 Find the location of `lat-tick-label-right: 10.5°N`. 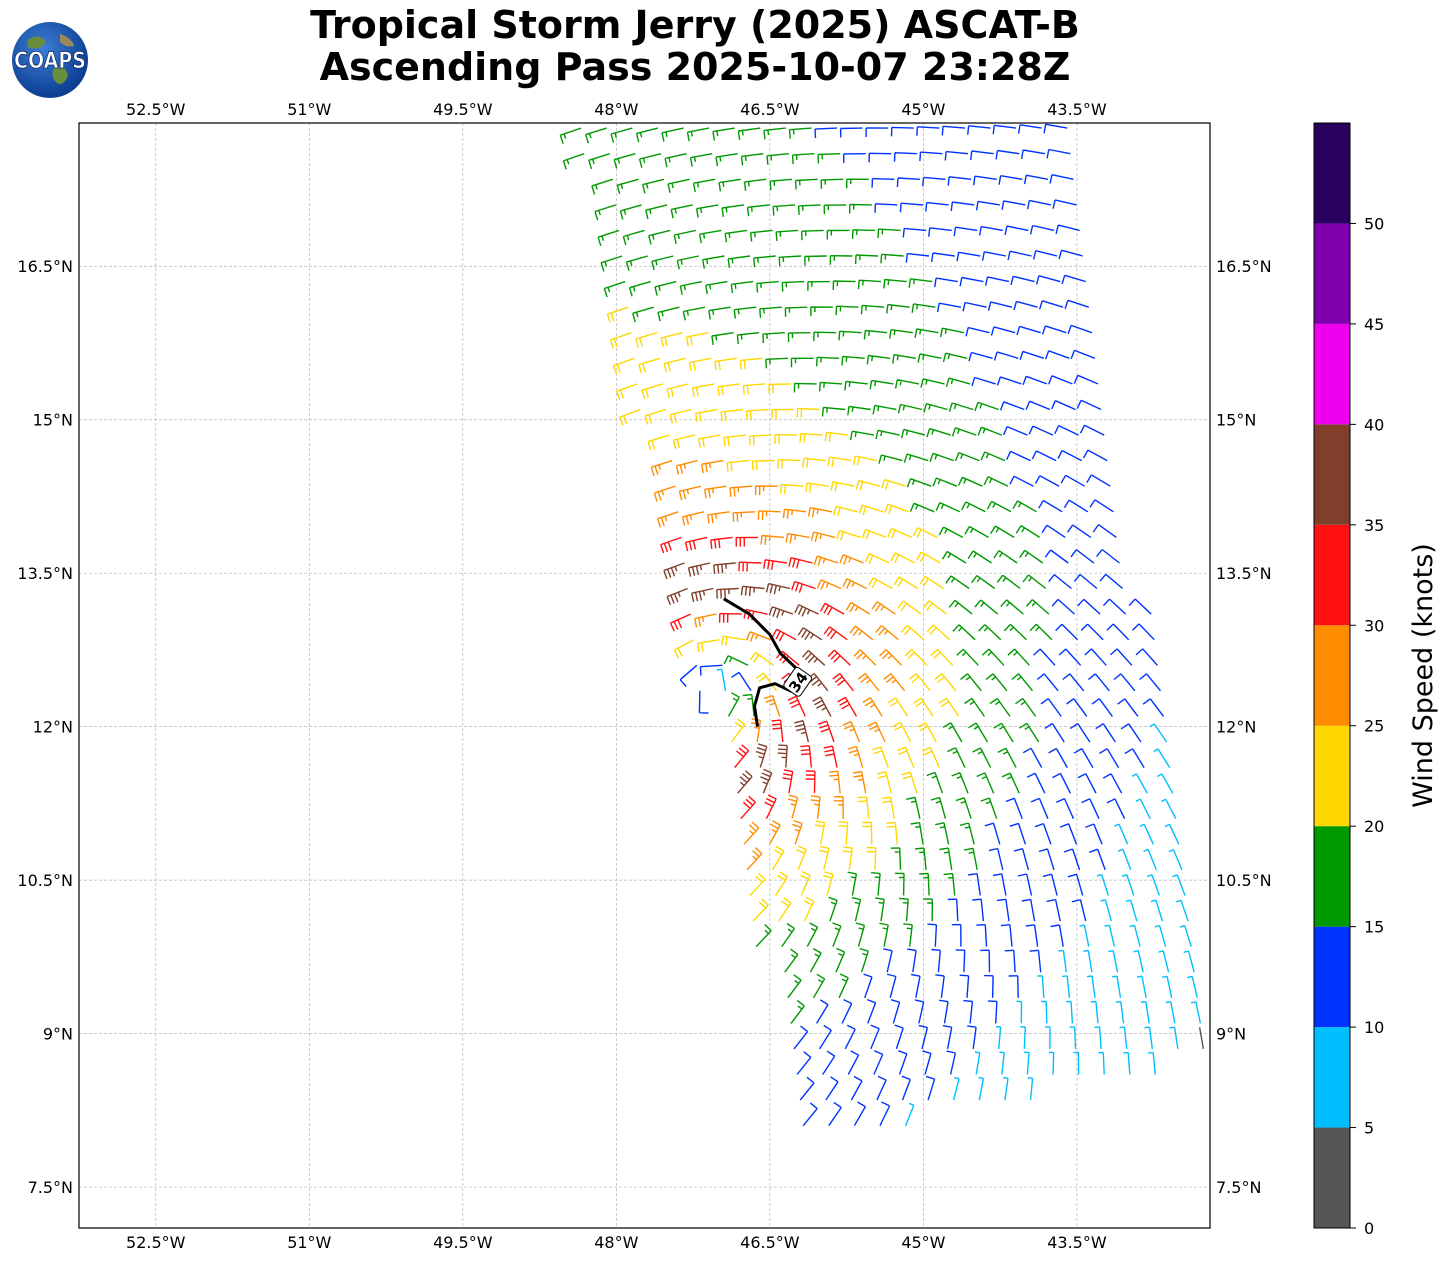

lat-tick-label-right: 10.5°N is located at coordinates (1244, 880).